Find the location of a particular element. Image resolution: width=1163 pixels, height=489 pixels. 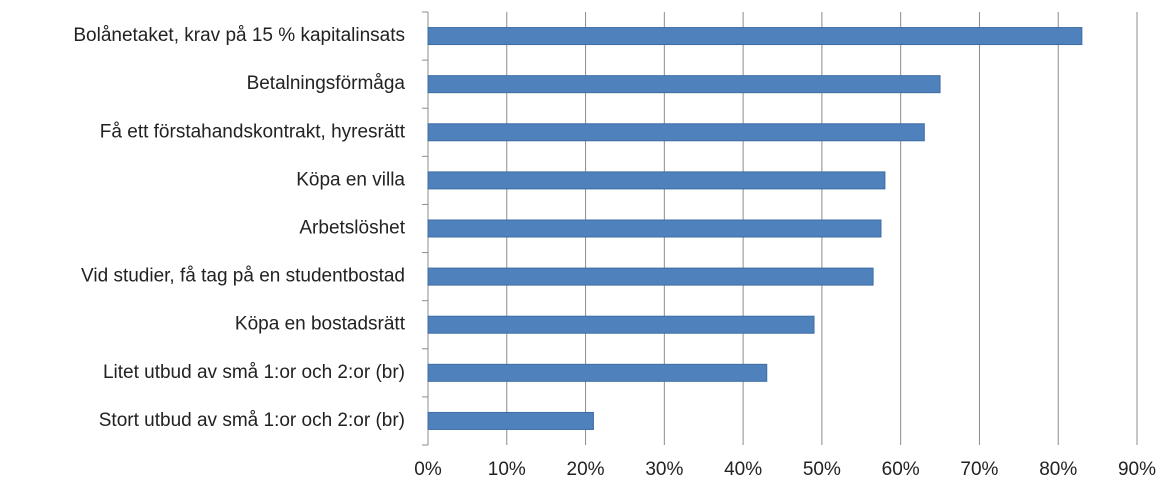

x-tick-label: 30% is located at coordinates (664, 469).